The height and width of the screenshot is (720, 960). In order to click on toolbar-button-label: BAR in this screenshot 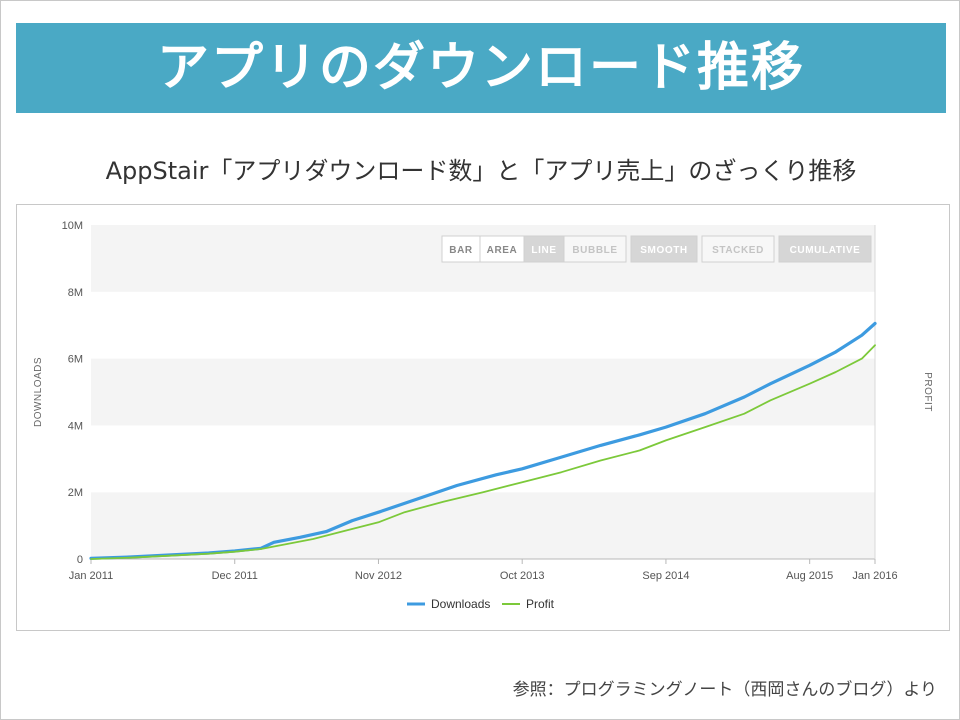, I will do `click(461, 250)`.